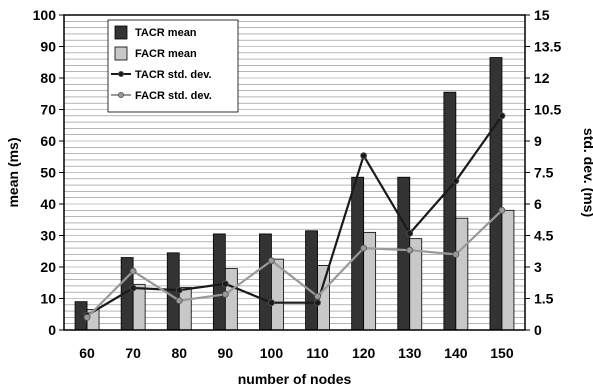 The width and height of the screenshot is (593, 391). What do you see at coordinates (48, 267) in the screenshot?
I see `left-tick-label: 20` at bounding box center [48, 267].